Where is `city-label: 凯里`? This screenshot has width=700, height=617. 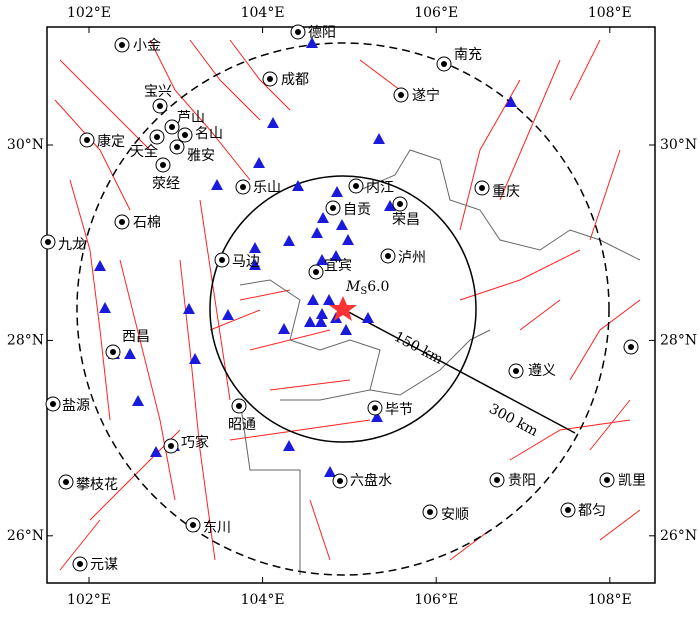 city-label: 凯里 is located at coordinates (632, 481).